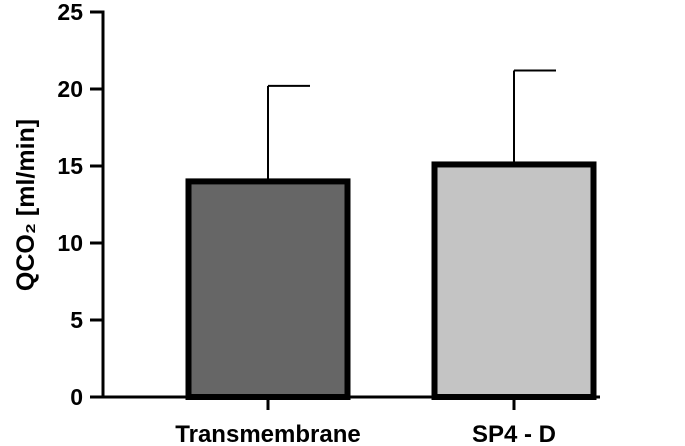  What do you see at coordinates (76, 397) in the screenshot?
I see `y-tick-label: 0` at bounding box center [76, 397].